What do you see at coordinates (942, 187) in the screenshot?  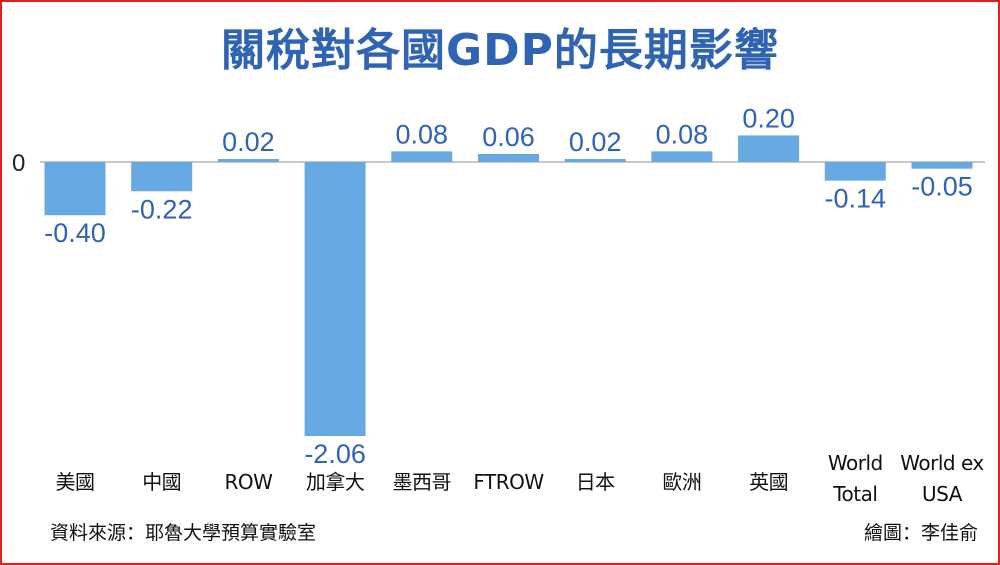 I see `value-label-10: -0.05` at bounding box center [942, 187].